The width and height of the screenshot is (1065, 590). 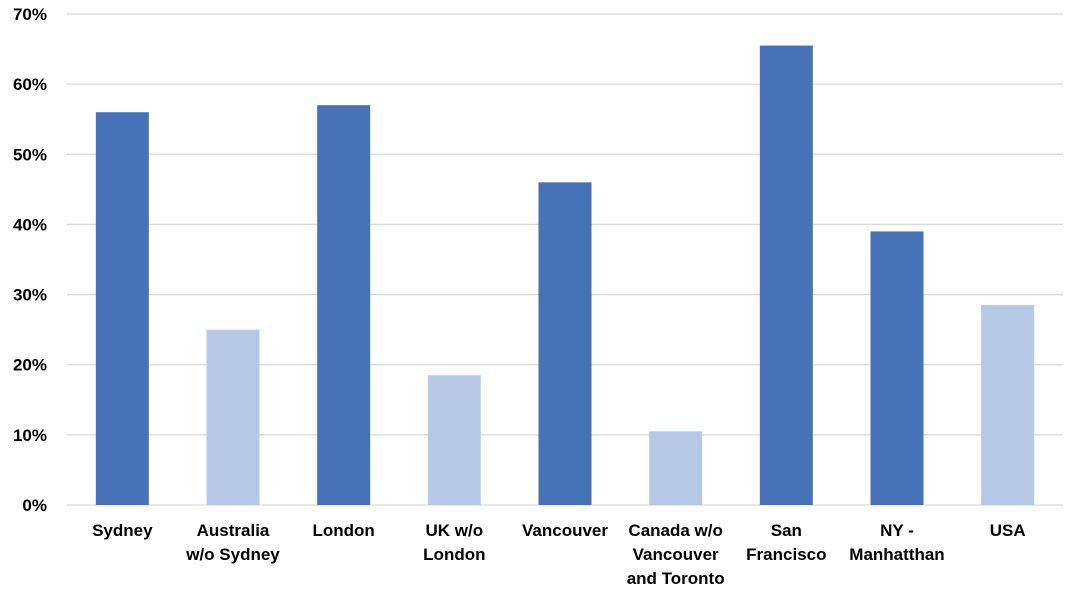 I want to click on y-tick-label: 60%, so click(x=30, y=84).